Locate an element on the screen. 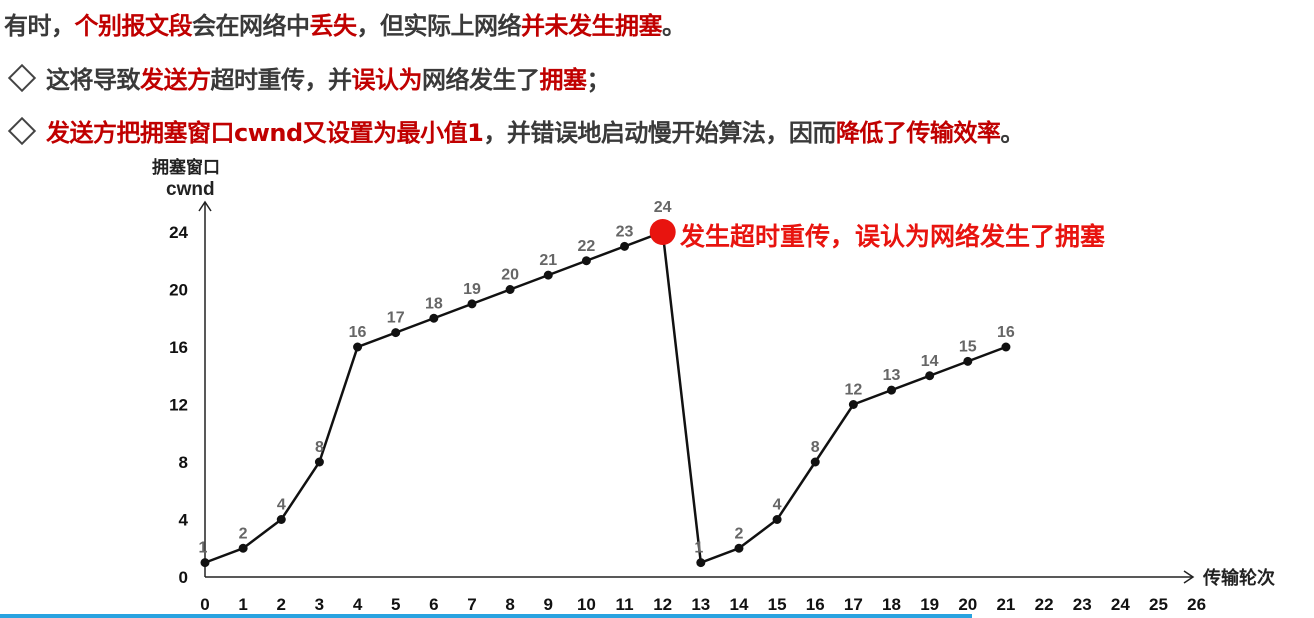  x-tick-label: 20 is located at coordinates (967, 604).